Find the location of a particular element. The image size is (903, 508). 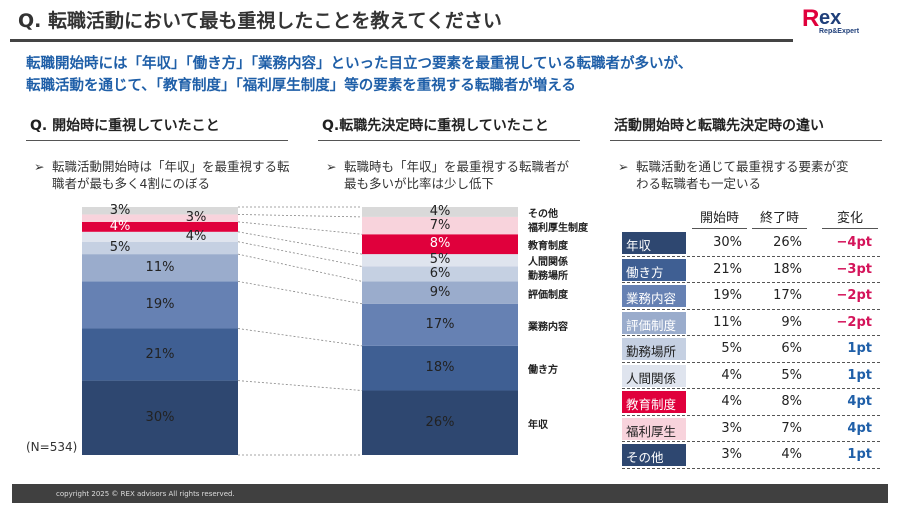

table-row: 勤務場所 5% 6% 1pt is located at coordinates (751, 349).